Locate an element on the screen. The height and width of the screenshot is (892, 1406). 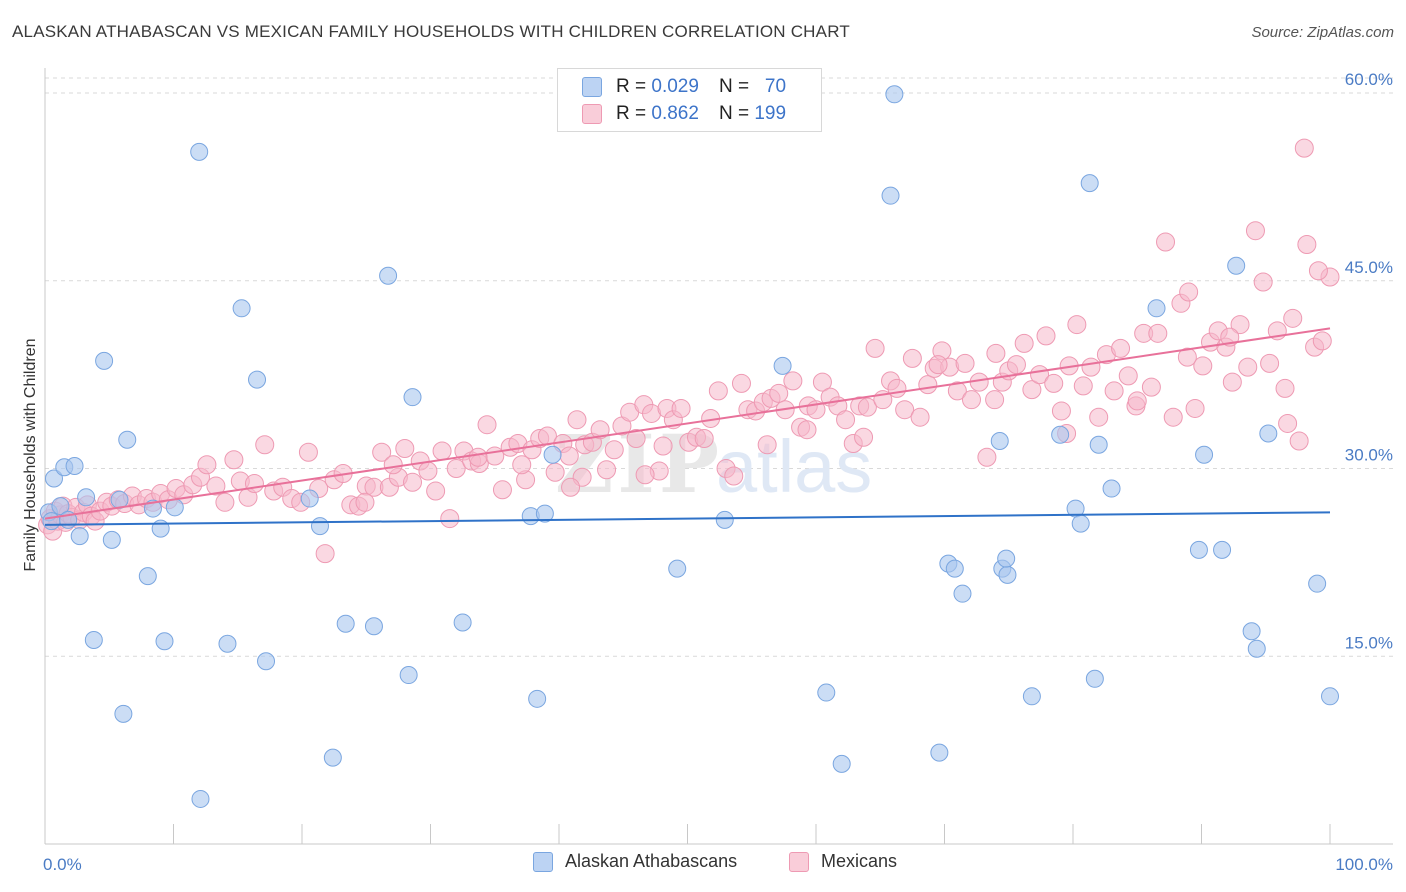
x-tick-label: 100.0% is located at coordinates (1364, 864).